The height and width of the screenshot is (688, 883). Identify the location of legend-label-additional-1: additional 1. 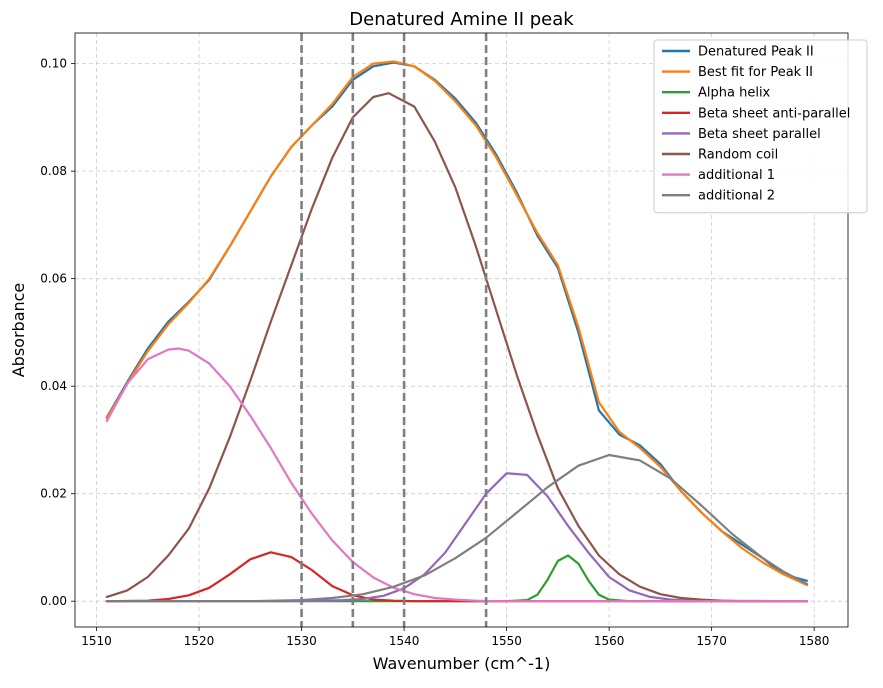
(736, 175).